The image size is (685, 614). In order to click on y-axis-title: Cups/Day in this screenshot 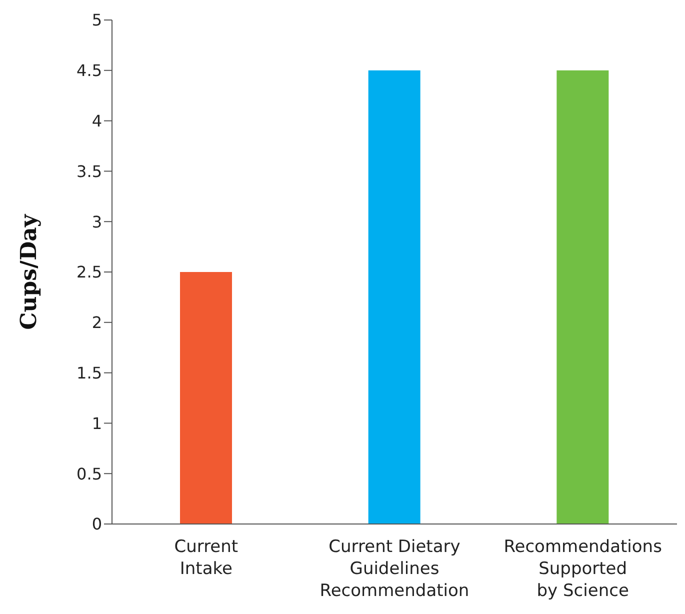, I will do `click(29, 271)`.